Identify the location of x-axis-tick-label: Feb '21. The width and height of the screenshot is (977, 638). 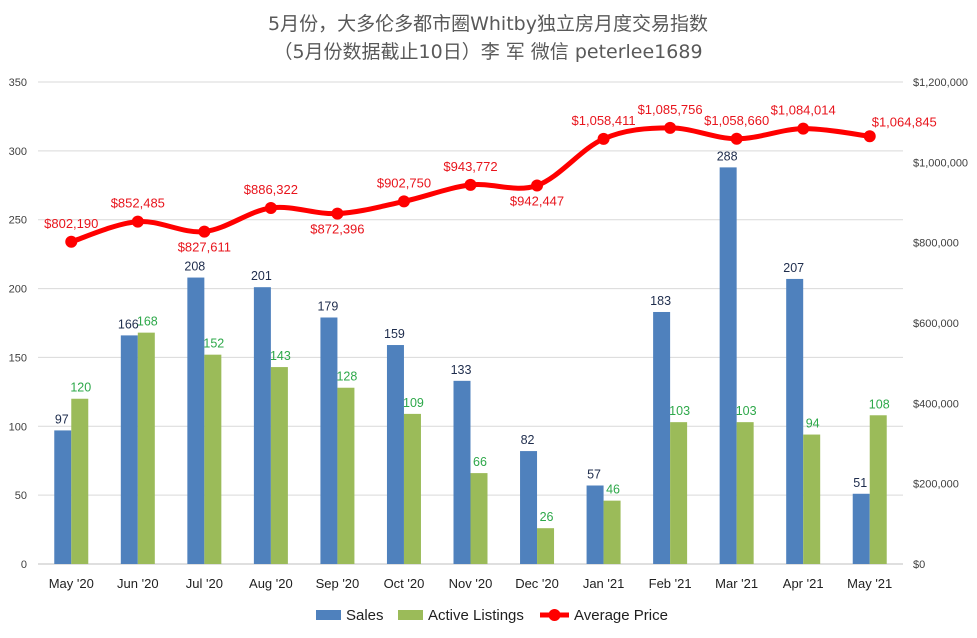
(670, 583).